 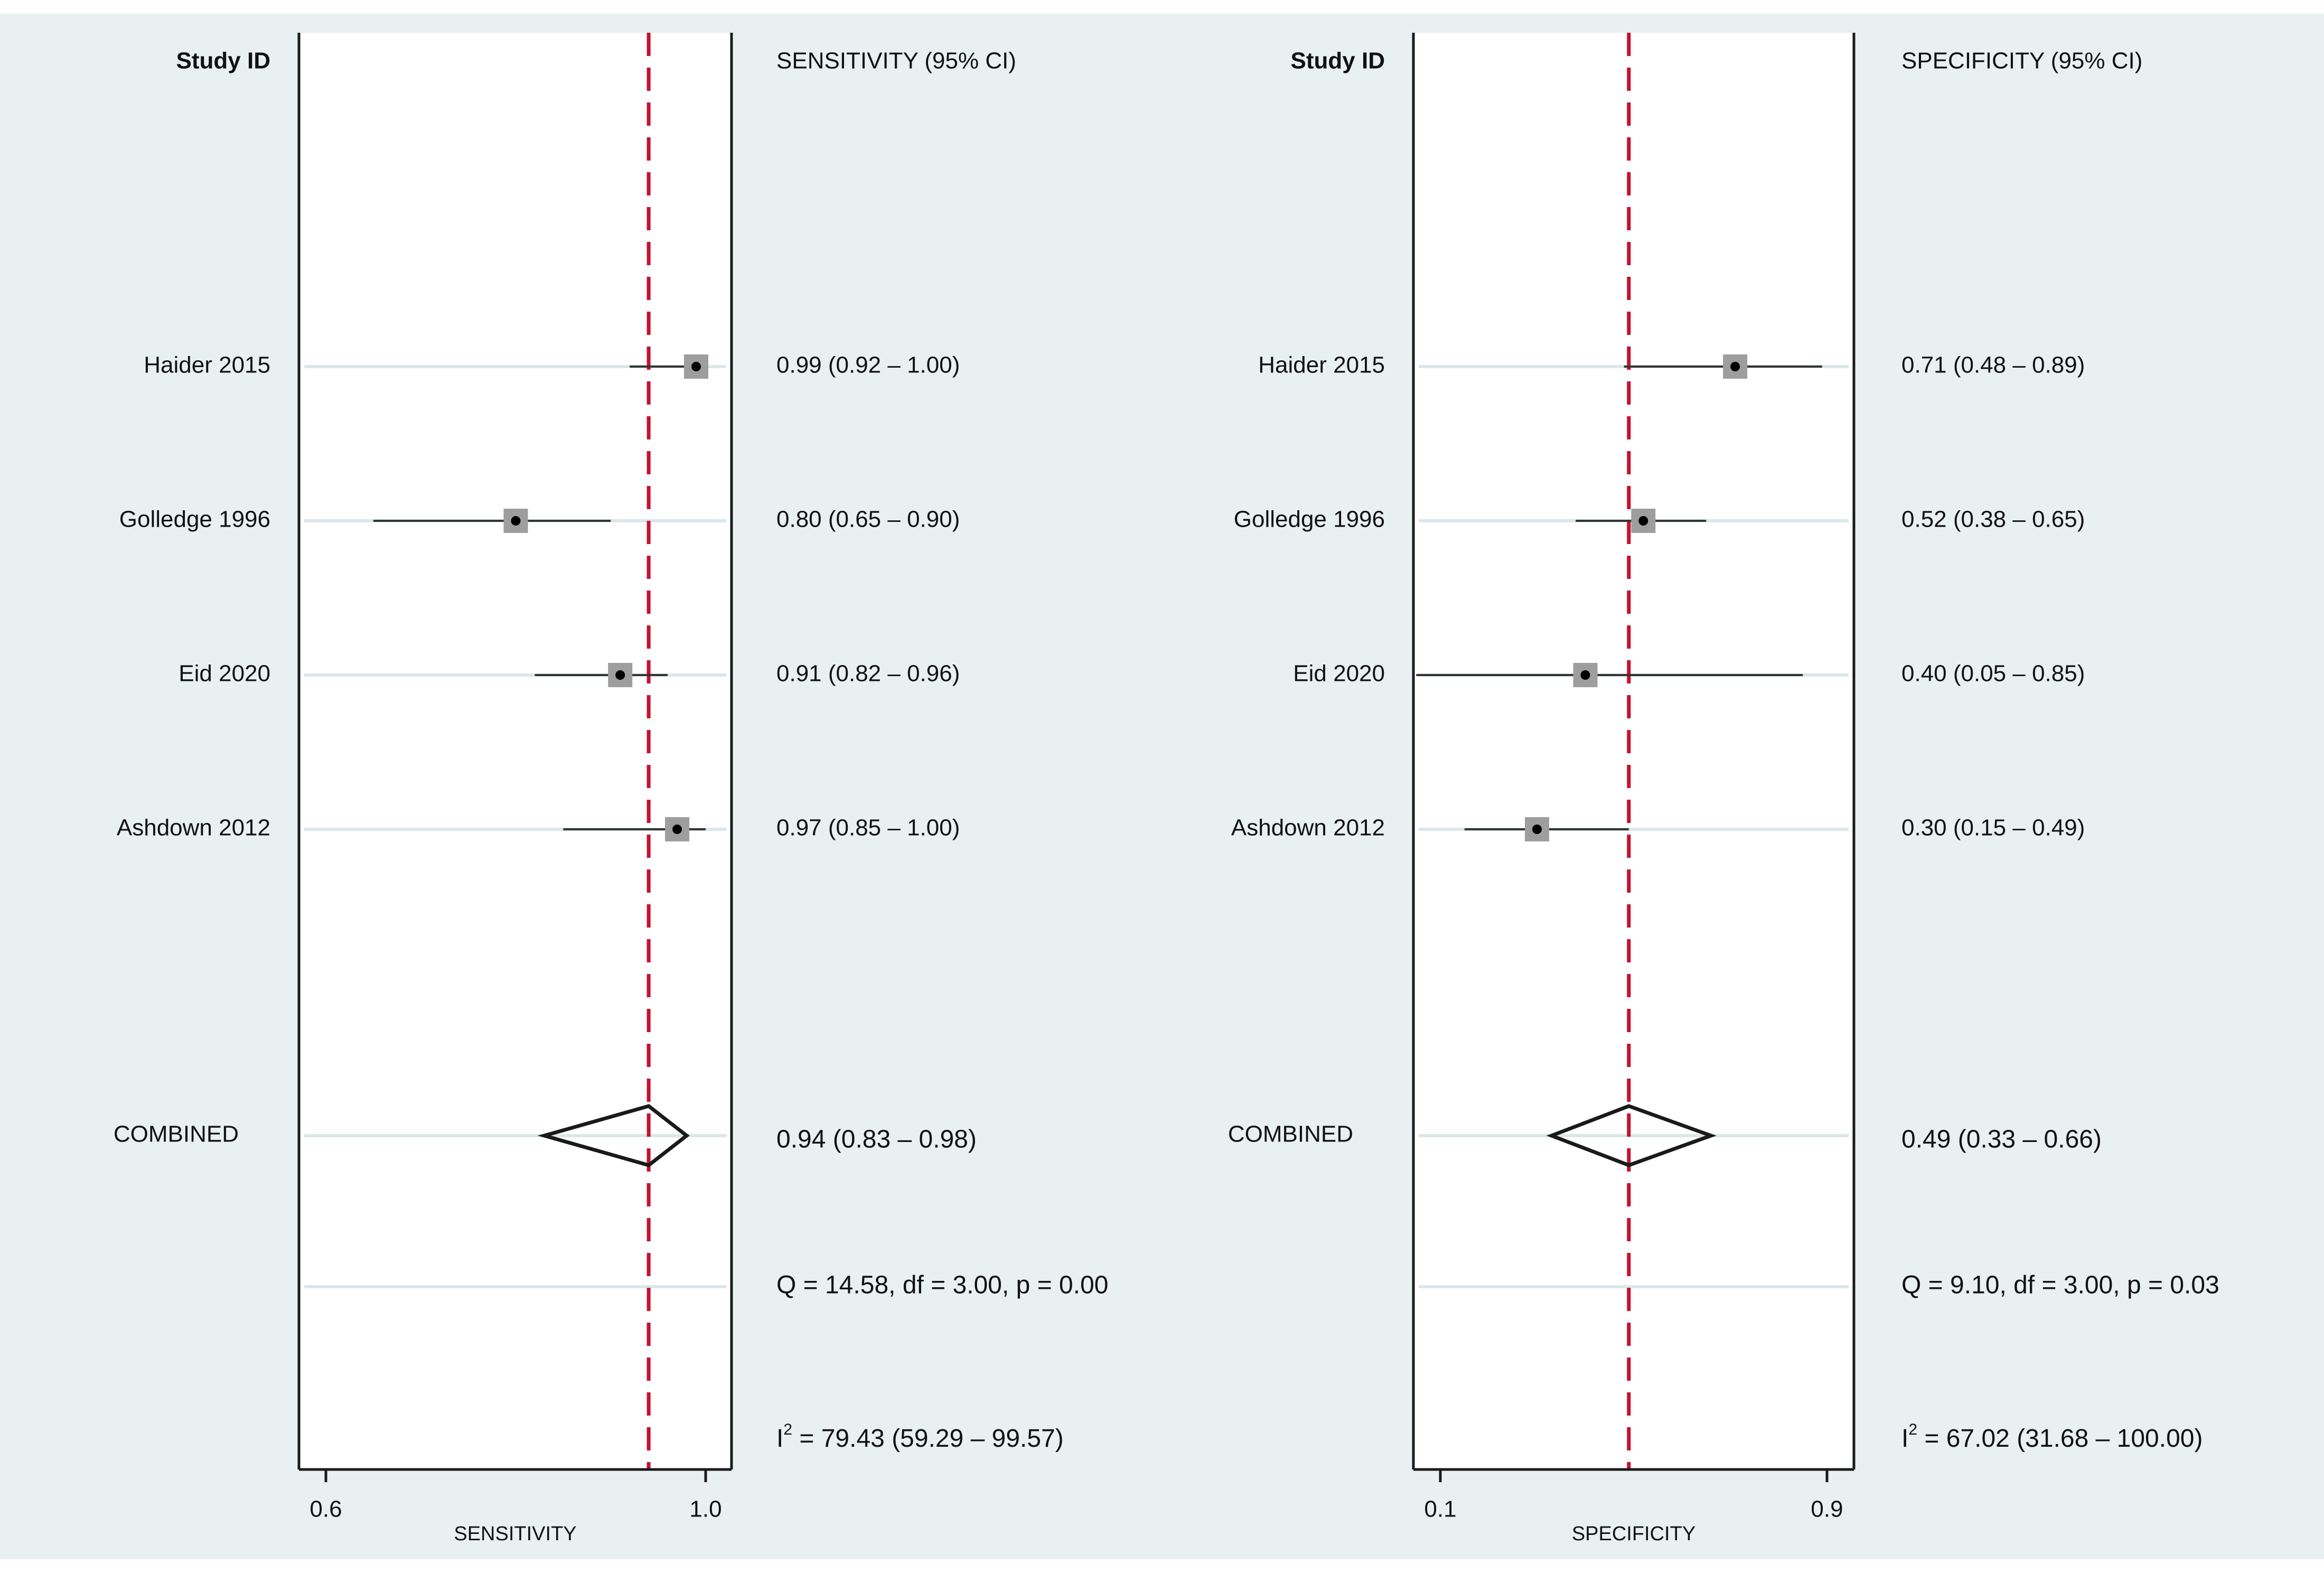 I want to click on i-squared-text: I2 = 79.43 (59.29 – 99.57), so click(x=920, y=1437).